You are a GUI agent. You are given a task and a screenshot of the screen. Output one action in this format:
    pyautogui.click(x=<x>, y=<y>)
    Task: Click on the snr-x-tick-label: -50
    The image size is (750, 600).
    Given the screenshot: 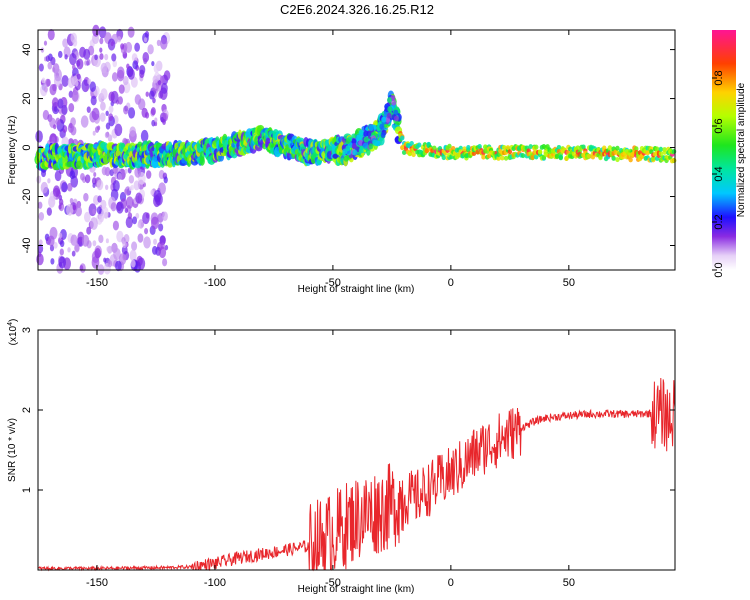 What is the action you would take?
    pyautogui.click(x=333, y=583)
    